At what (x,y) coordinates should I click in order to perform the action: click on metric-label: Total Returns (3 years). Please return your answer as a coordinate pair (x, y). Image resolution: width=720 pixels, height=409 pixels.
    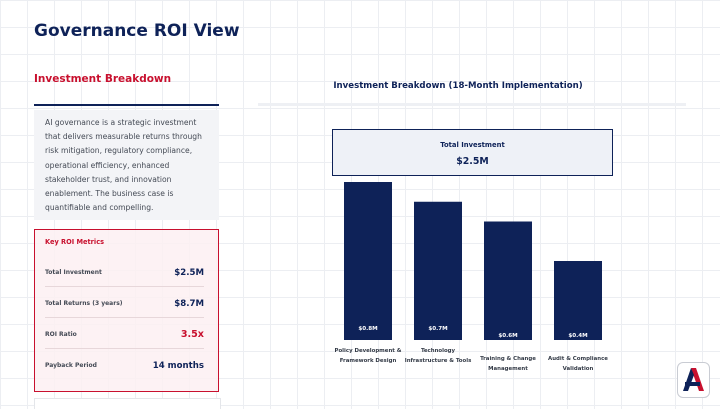
    Looking at the image, I should click on (84, 303).